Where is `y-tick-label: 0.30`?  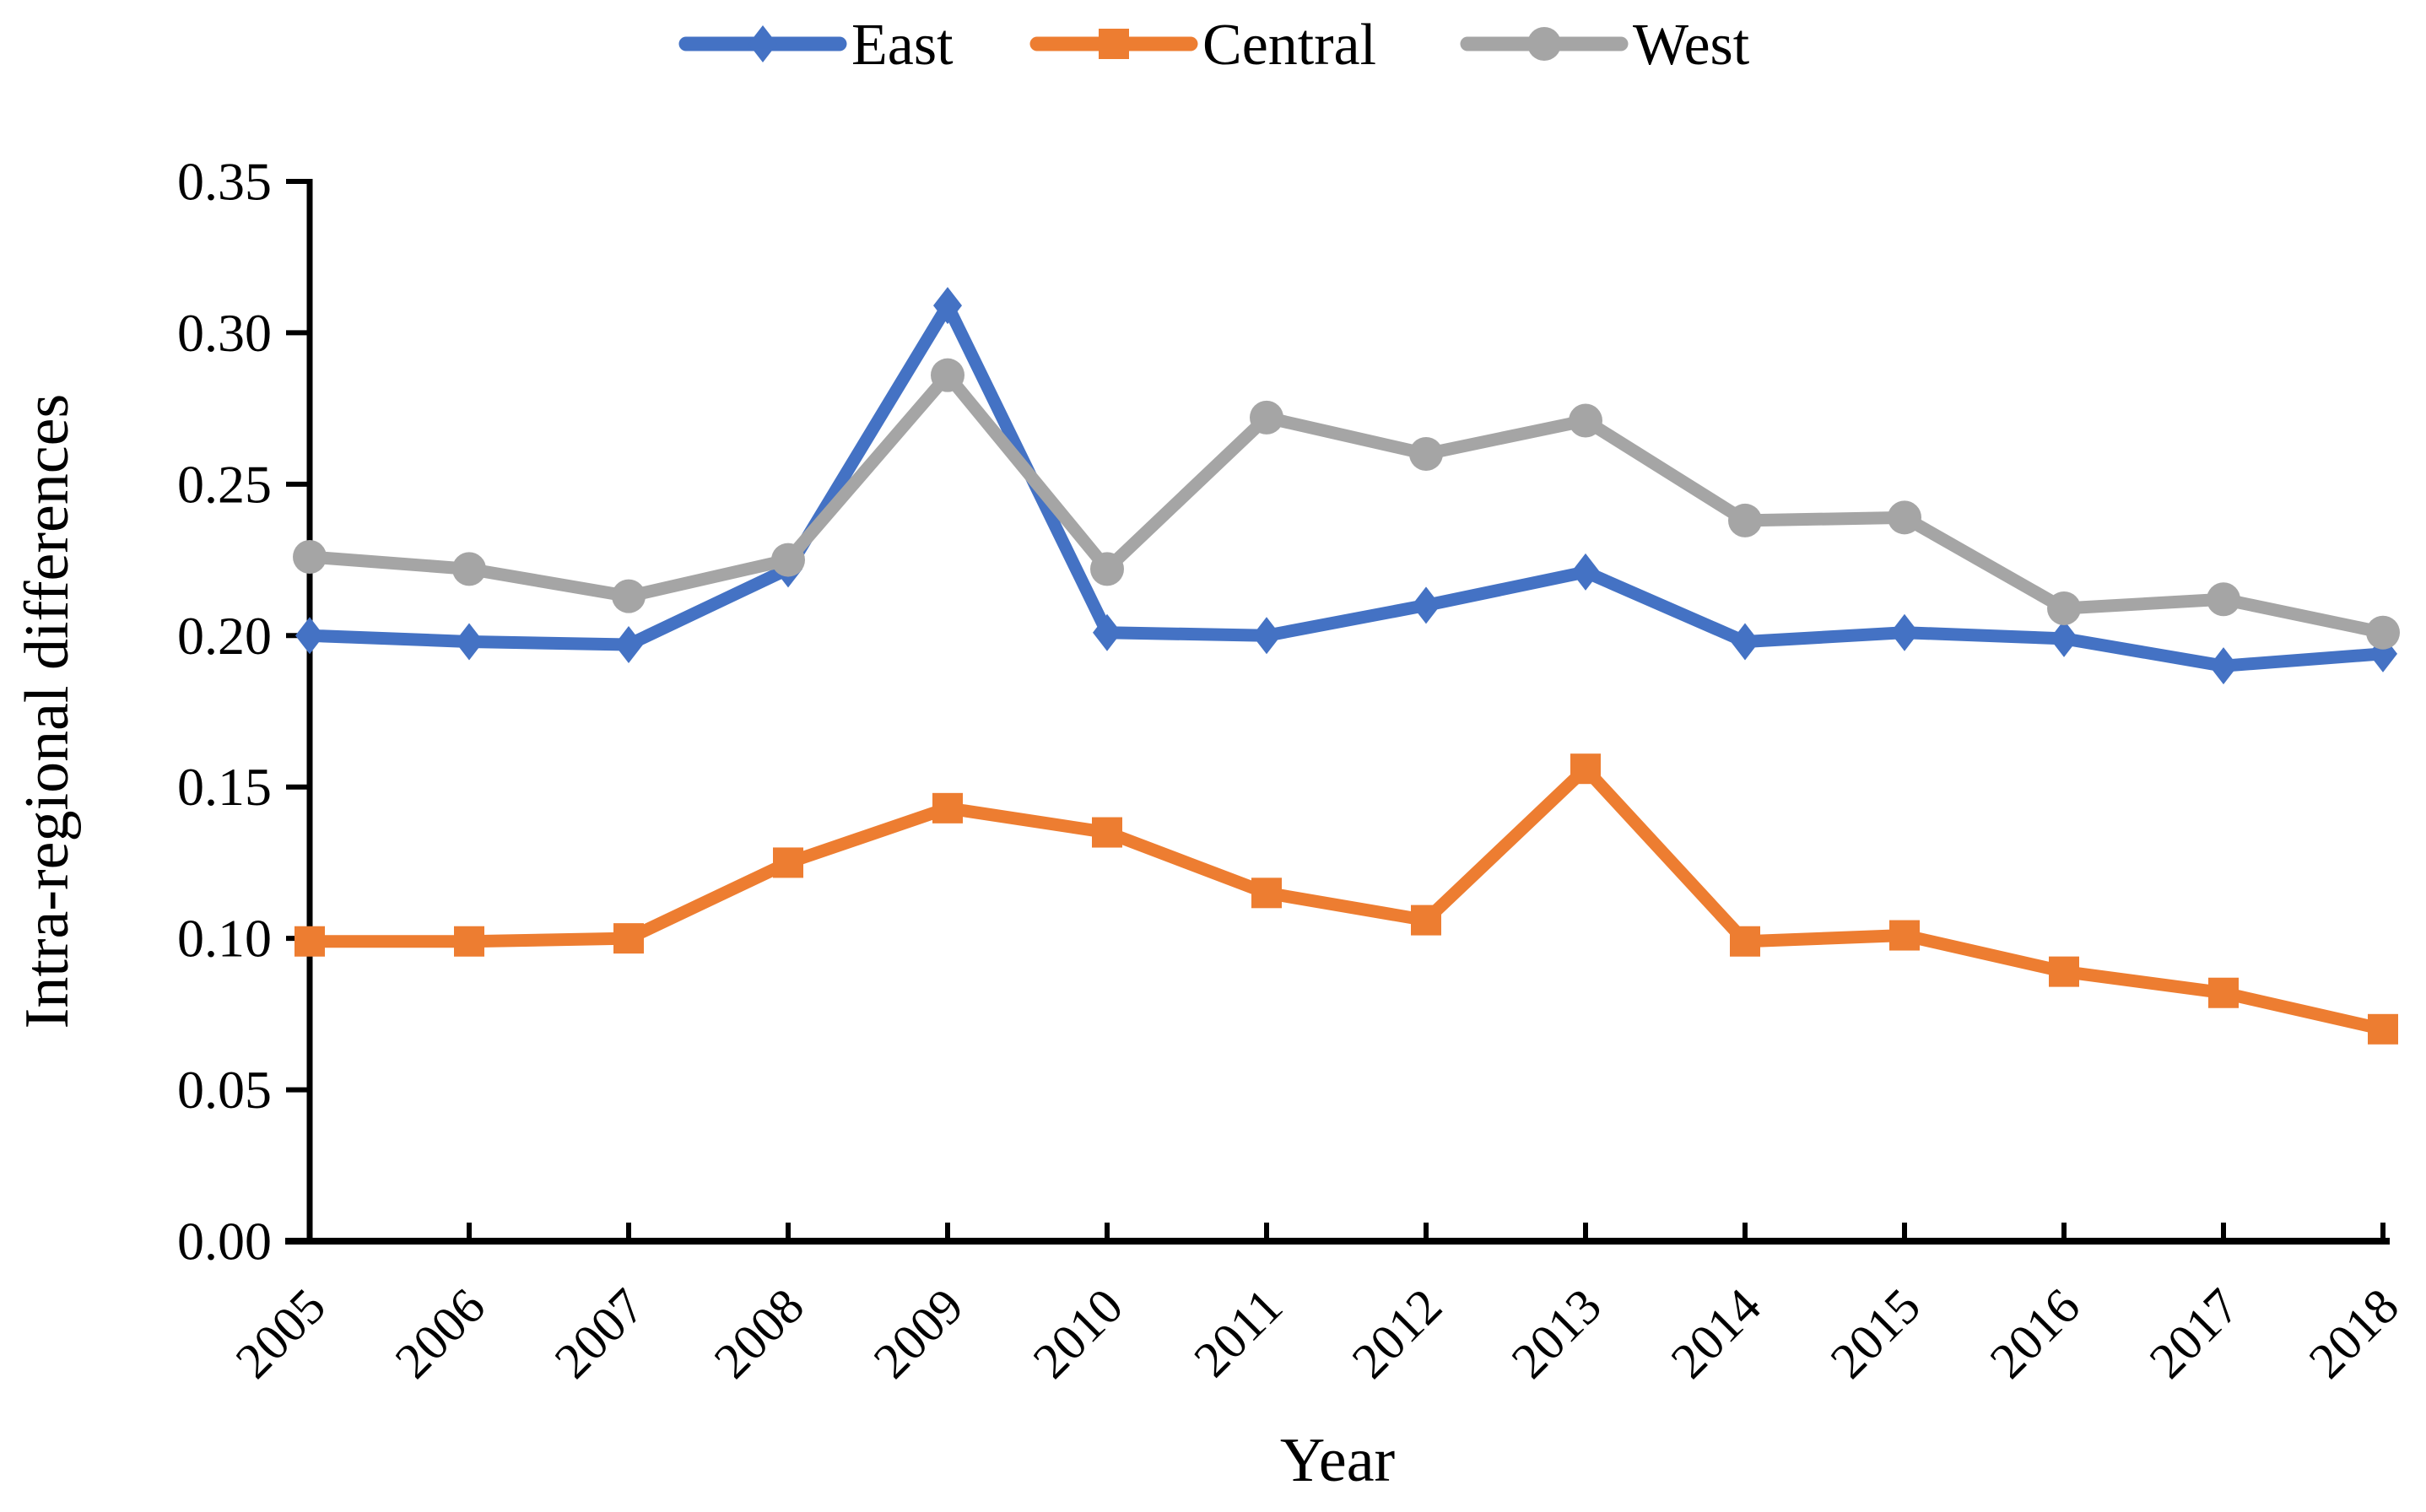 y-tick-label: 0.30 is located at coordinates (224, 333).